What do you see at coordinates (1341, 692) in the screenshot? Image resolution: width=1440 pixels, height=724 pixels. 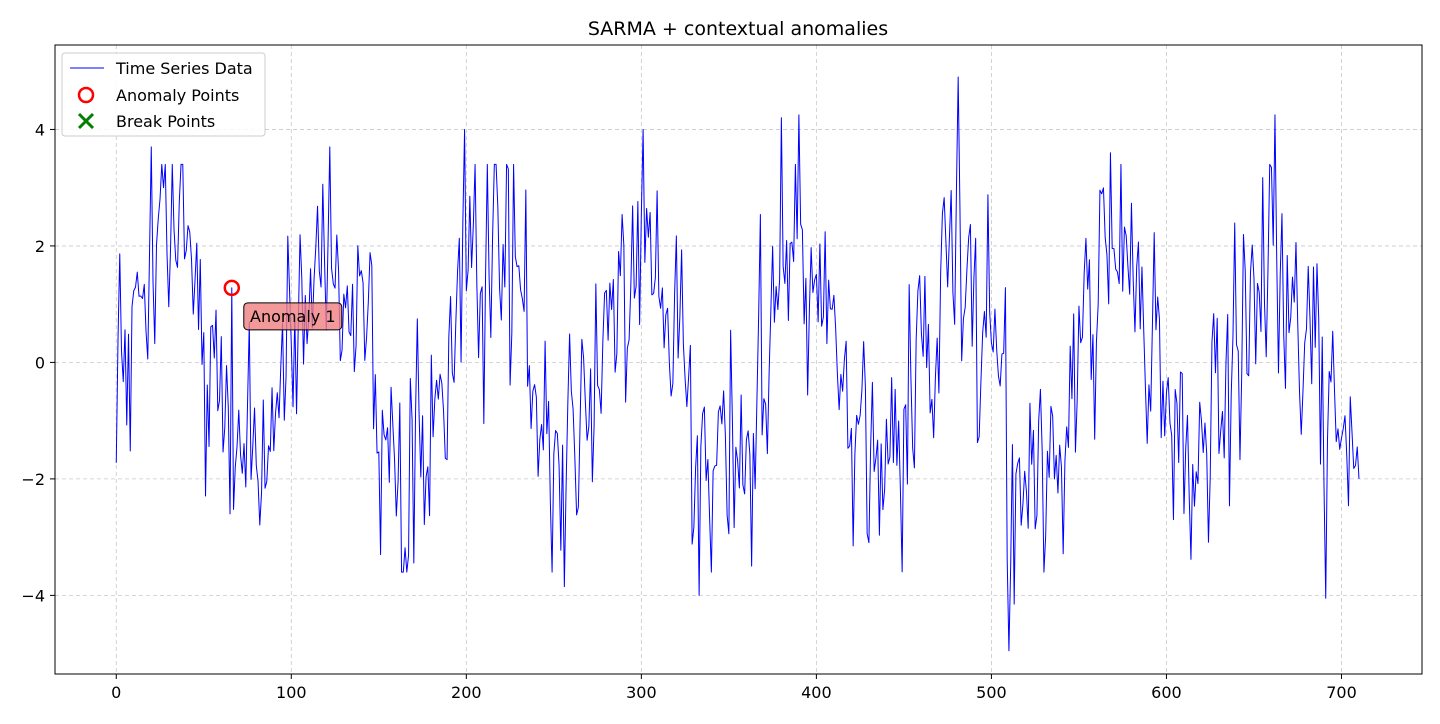 I see `x-tick-label: 700` at bounding box center [1341, 692].